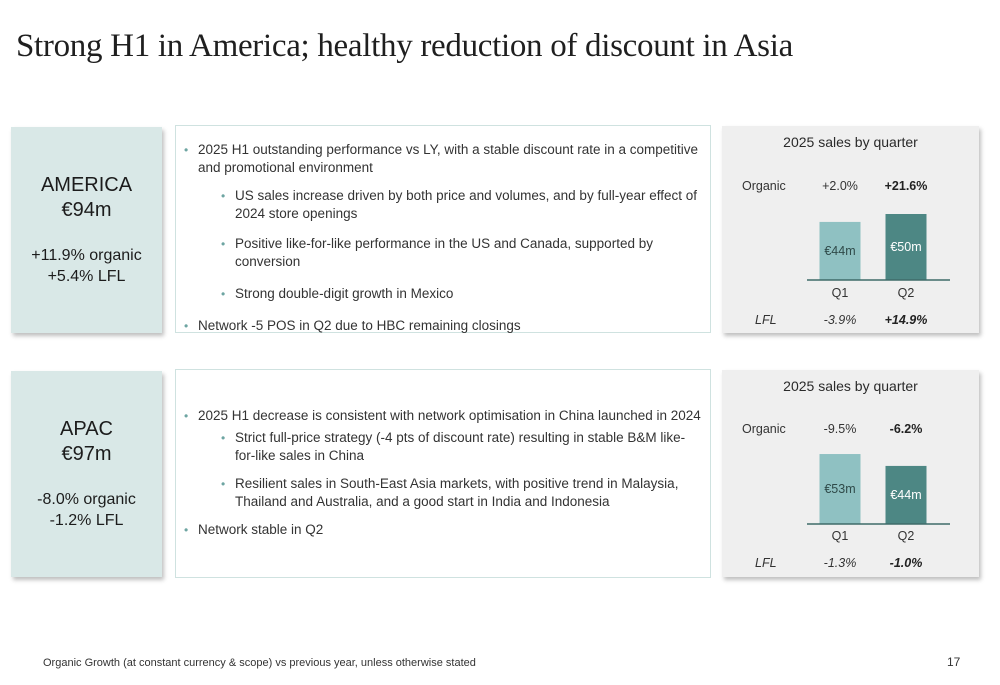 This screenshot has width=1000, height=685. I want to click on bullet-text: Network stable in Q2, so click(261, 529).